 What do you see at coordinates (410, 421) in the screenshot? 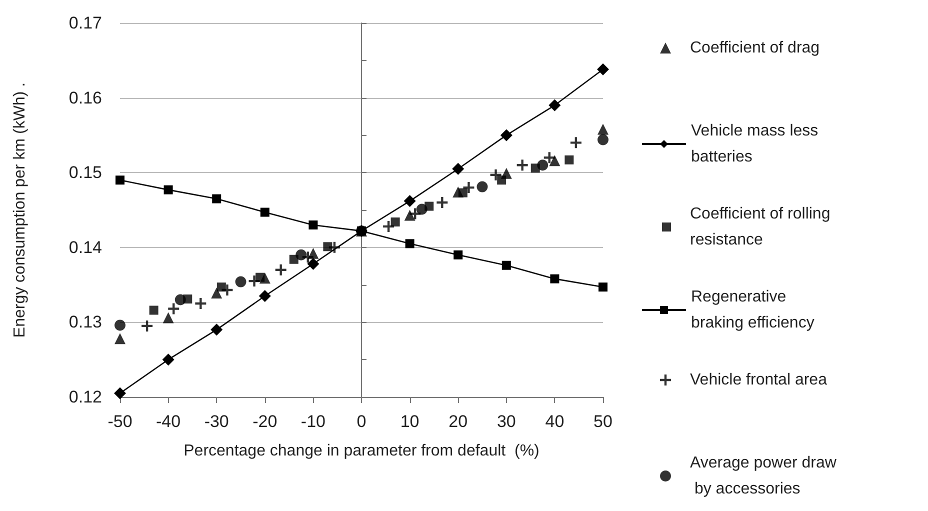
I see `x-tick-label: 10` at bounding box center [410, 421].